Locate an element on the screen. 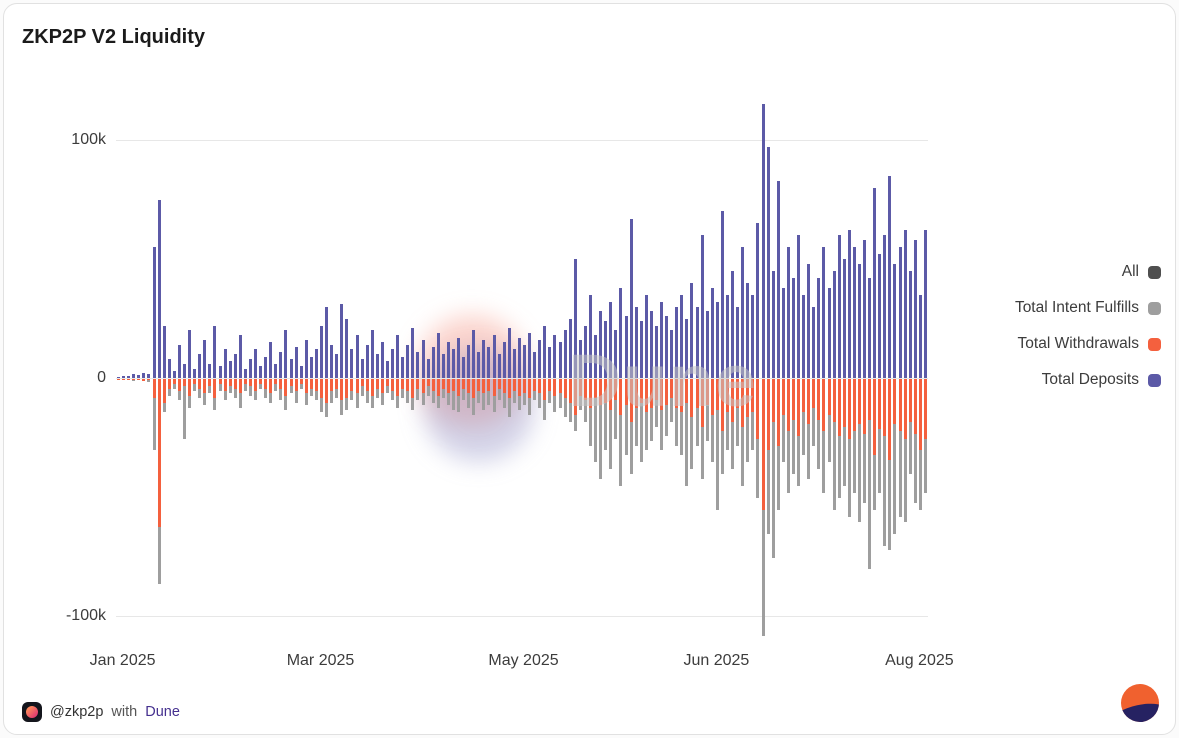 This screenshot has height=738, width=1179. x-tick-label: May 2025 is located at coordinates (523, 660).